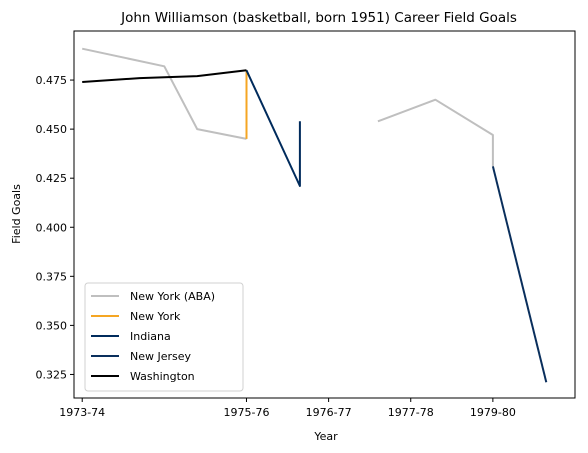 Image resolution: width=588 pixels, height=453 pixels. I want to click on legend-label: New York, so click(155, 316).